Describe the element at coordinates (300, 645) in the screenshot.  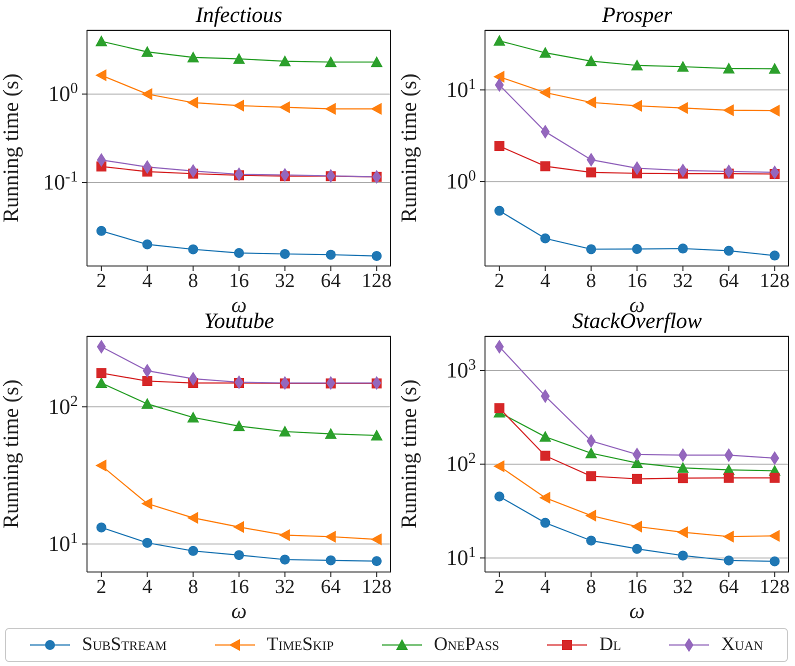
I see `legend-label: TimeSkip` at that location.